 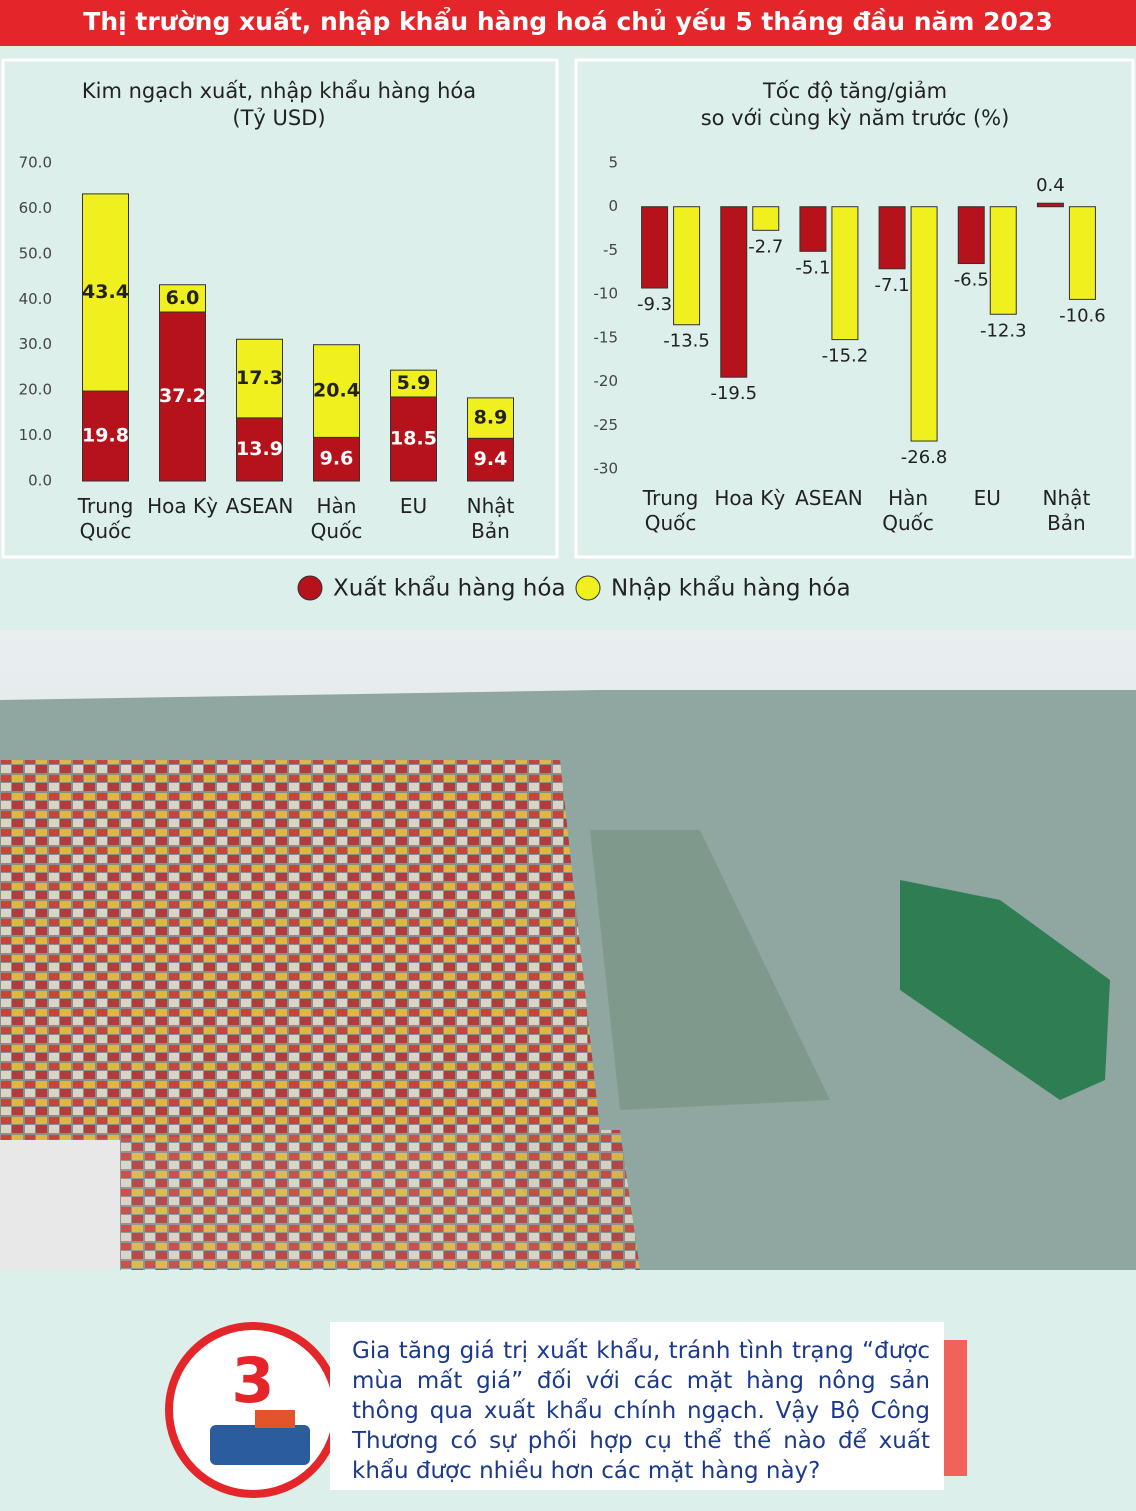 What do you see at coordinates (710, 970) in the screenshot?
I see `photo-basin` at bounding box center [710, 970].